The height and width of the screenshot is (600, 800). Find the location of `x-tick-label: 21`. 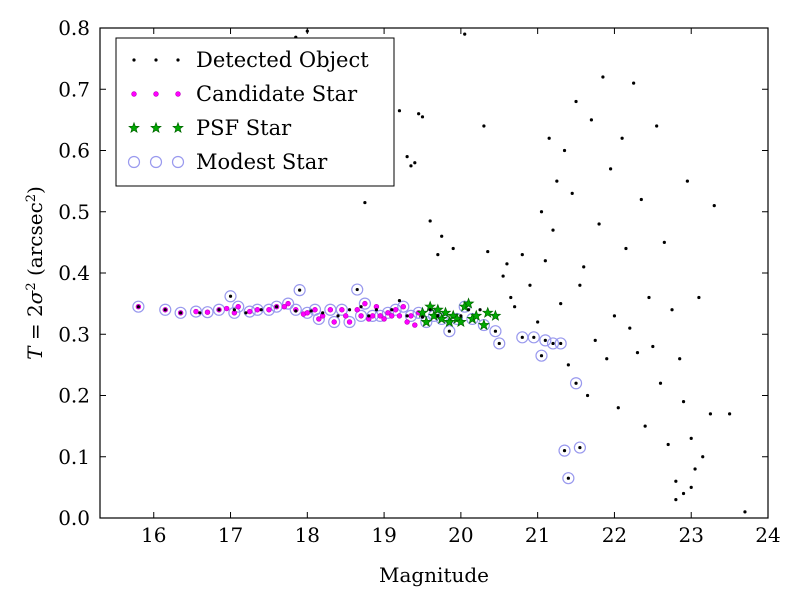

x-tick-label: 21 is located at coordinates (537, 535).